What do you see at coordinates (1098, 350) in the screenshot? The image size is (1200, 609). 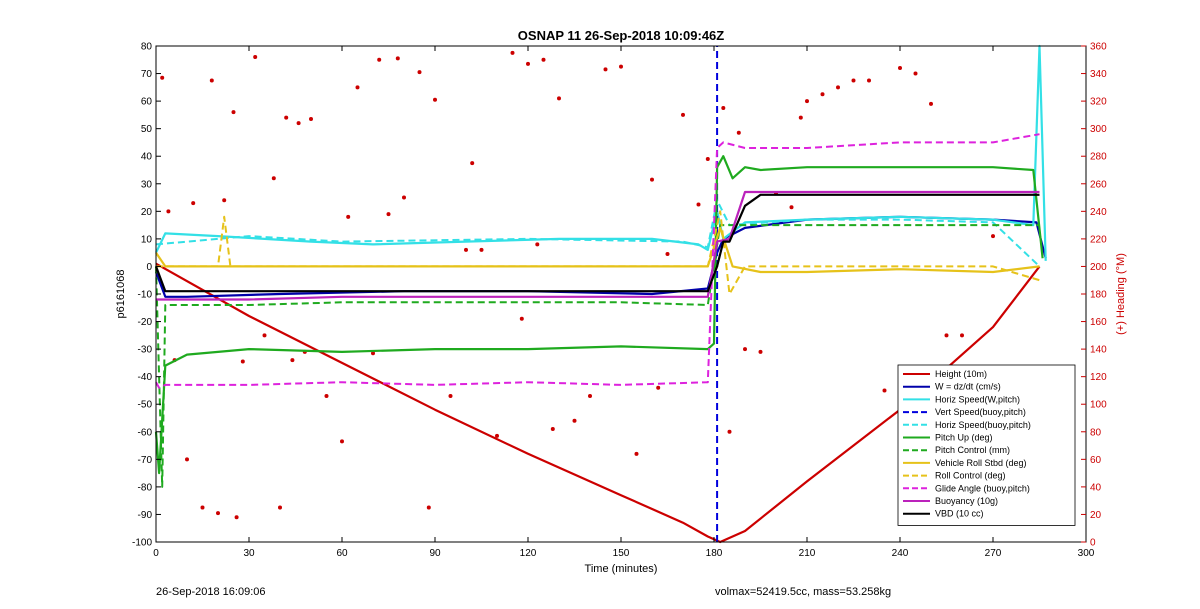 I see `y2-tick-label: 140` at bounding box center [1098, 350].